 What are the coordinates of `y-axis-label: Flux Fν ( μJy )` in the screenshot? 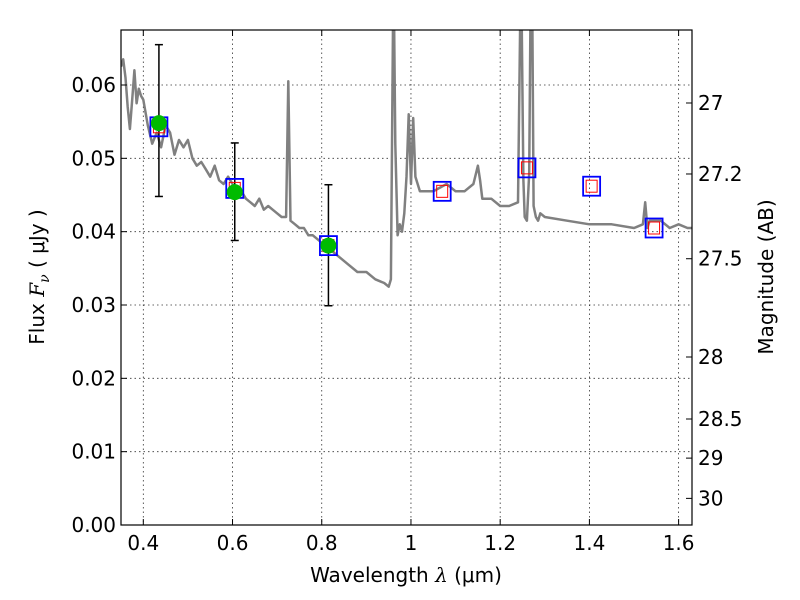 It's located at (39, 276).